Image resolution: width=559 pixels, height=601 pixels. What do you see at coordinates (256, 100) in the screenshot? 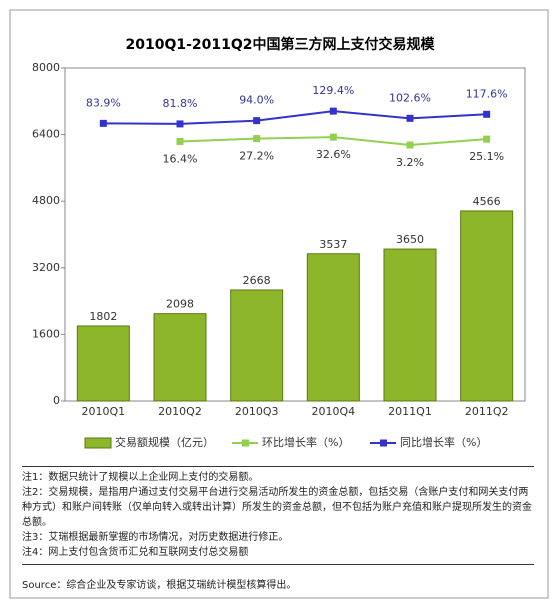
I see `point-label: 94.0%` at bounding box center [256, 100].